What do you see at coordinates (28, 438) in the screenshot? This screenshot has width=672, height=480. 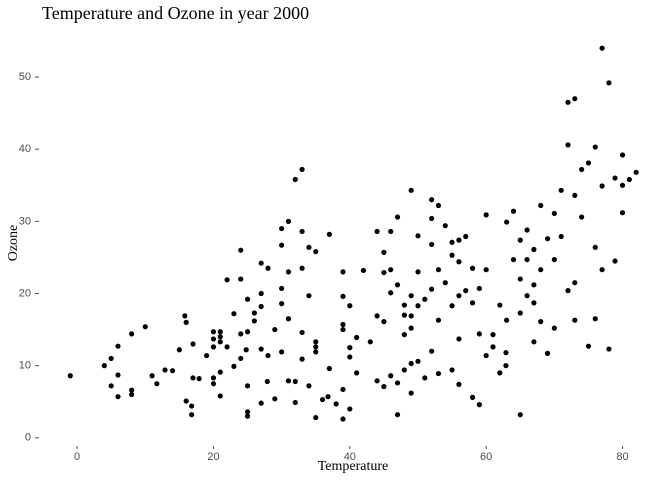 I see `y-tick-label: 0` at bounding box center [28, 438].